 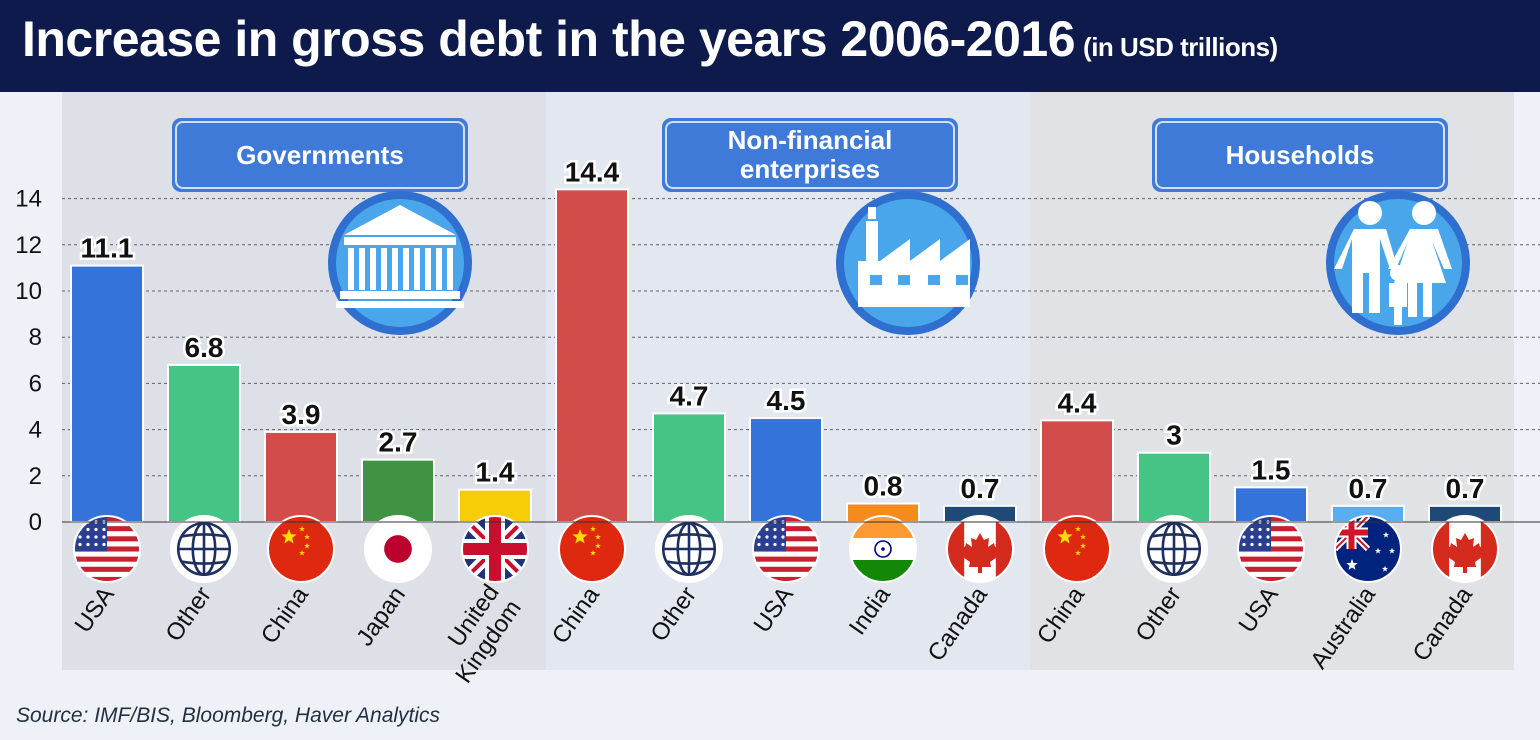 What do you see at coordinates (689, 395) in the screenshot?
I see `data-label: 4.7` at bounding box center [689, 395].